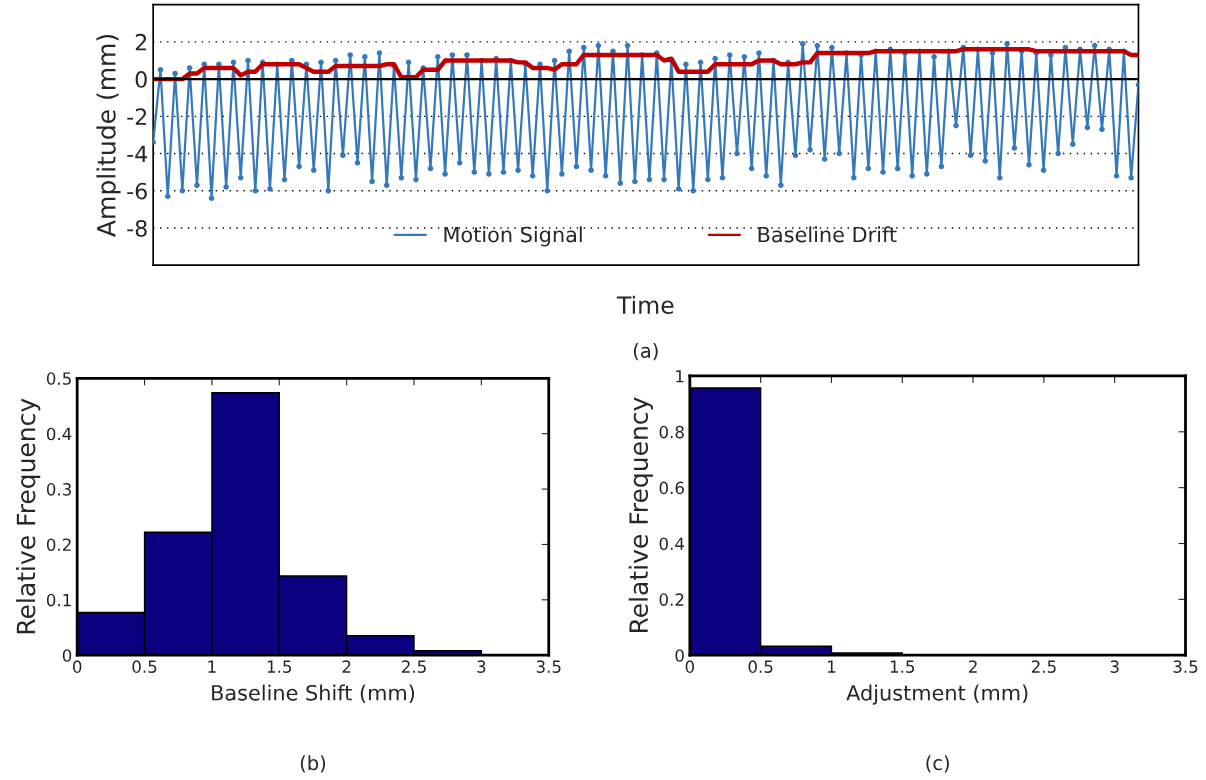  What do you see at coordinates (58, 489) in the screenshot?
I see `y-tick-label: 0.3` at bounding box center [58, 489].